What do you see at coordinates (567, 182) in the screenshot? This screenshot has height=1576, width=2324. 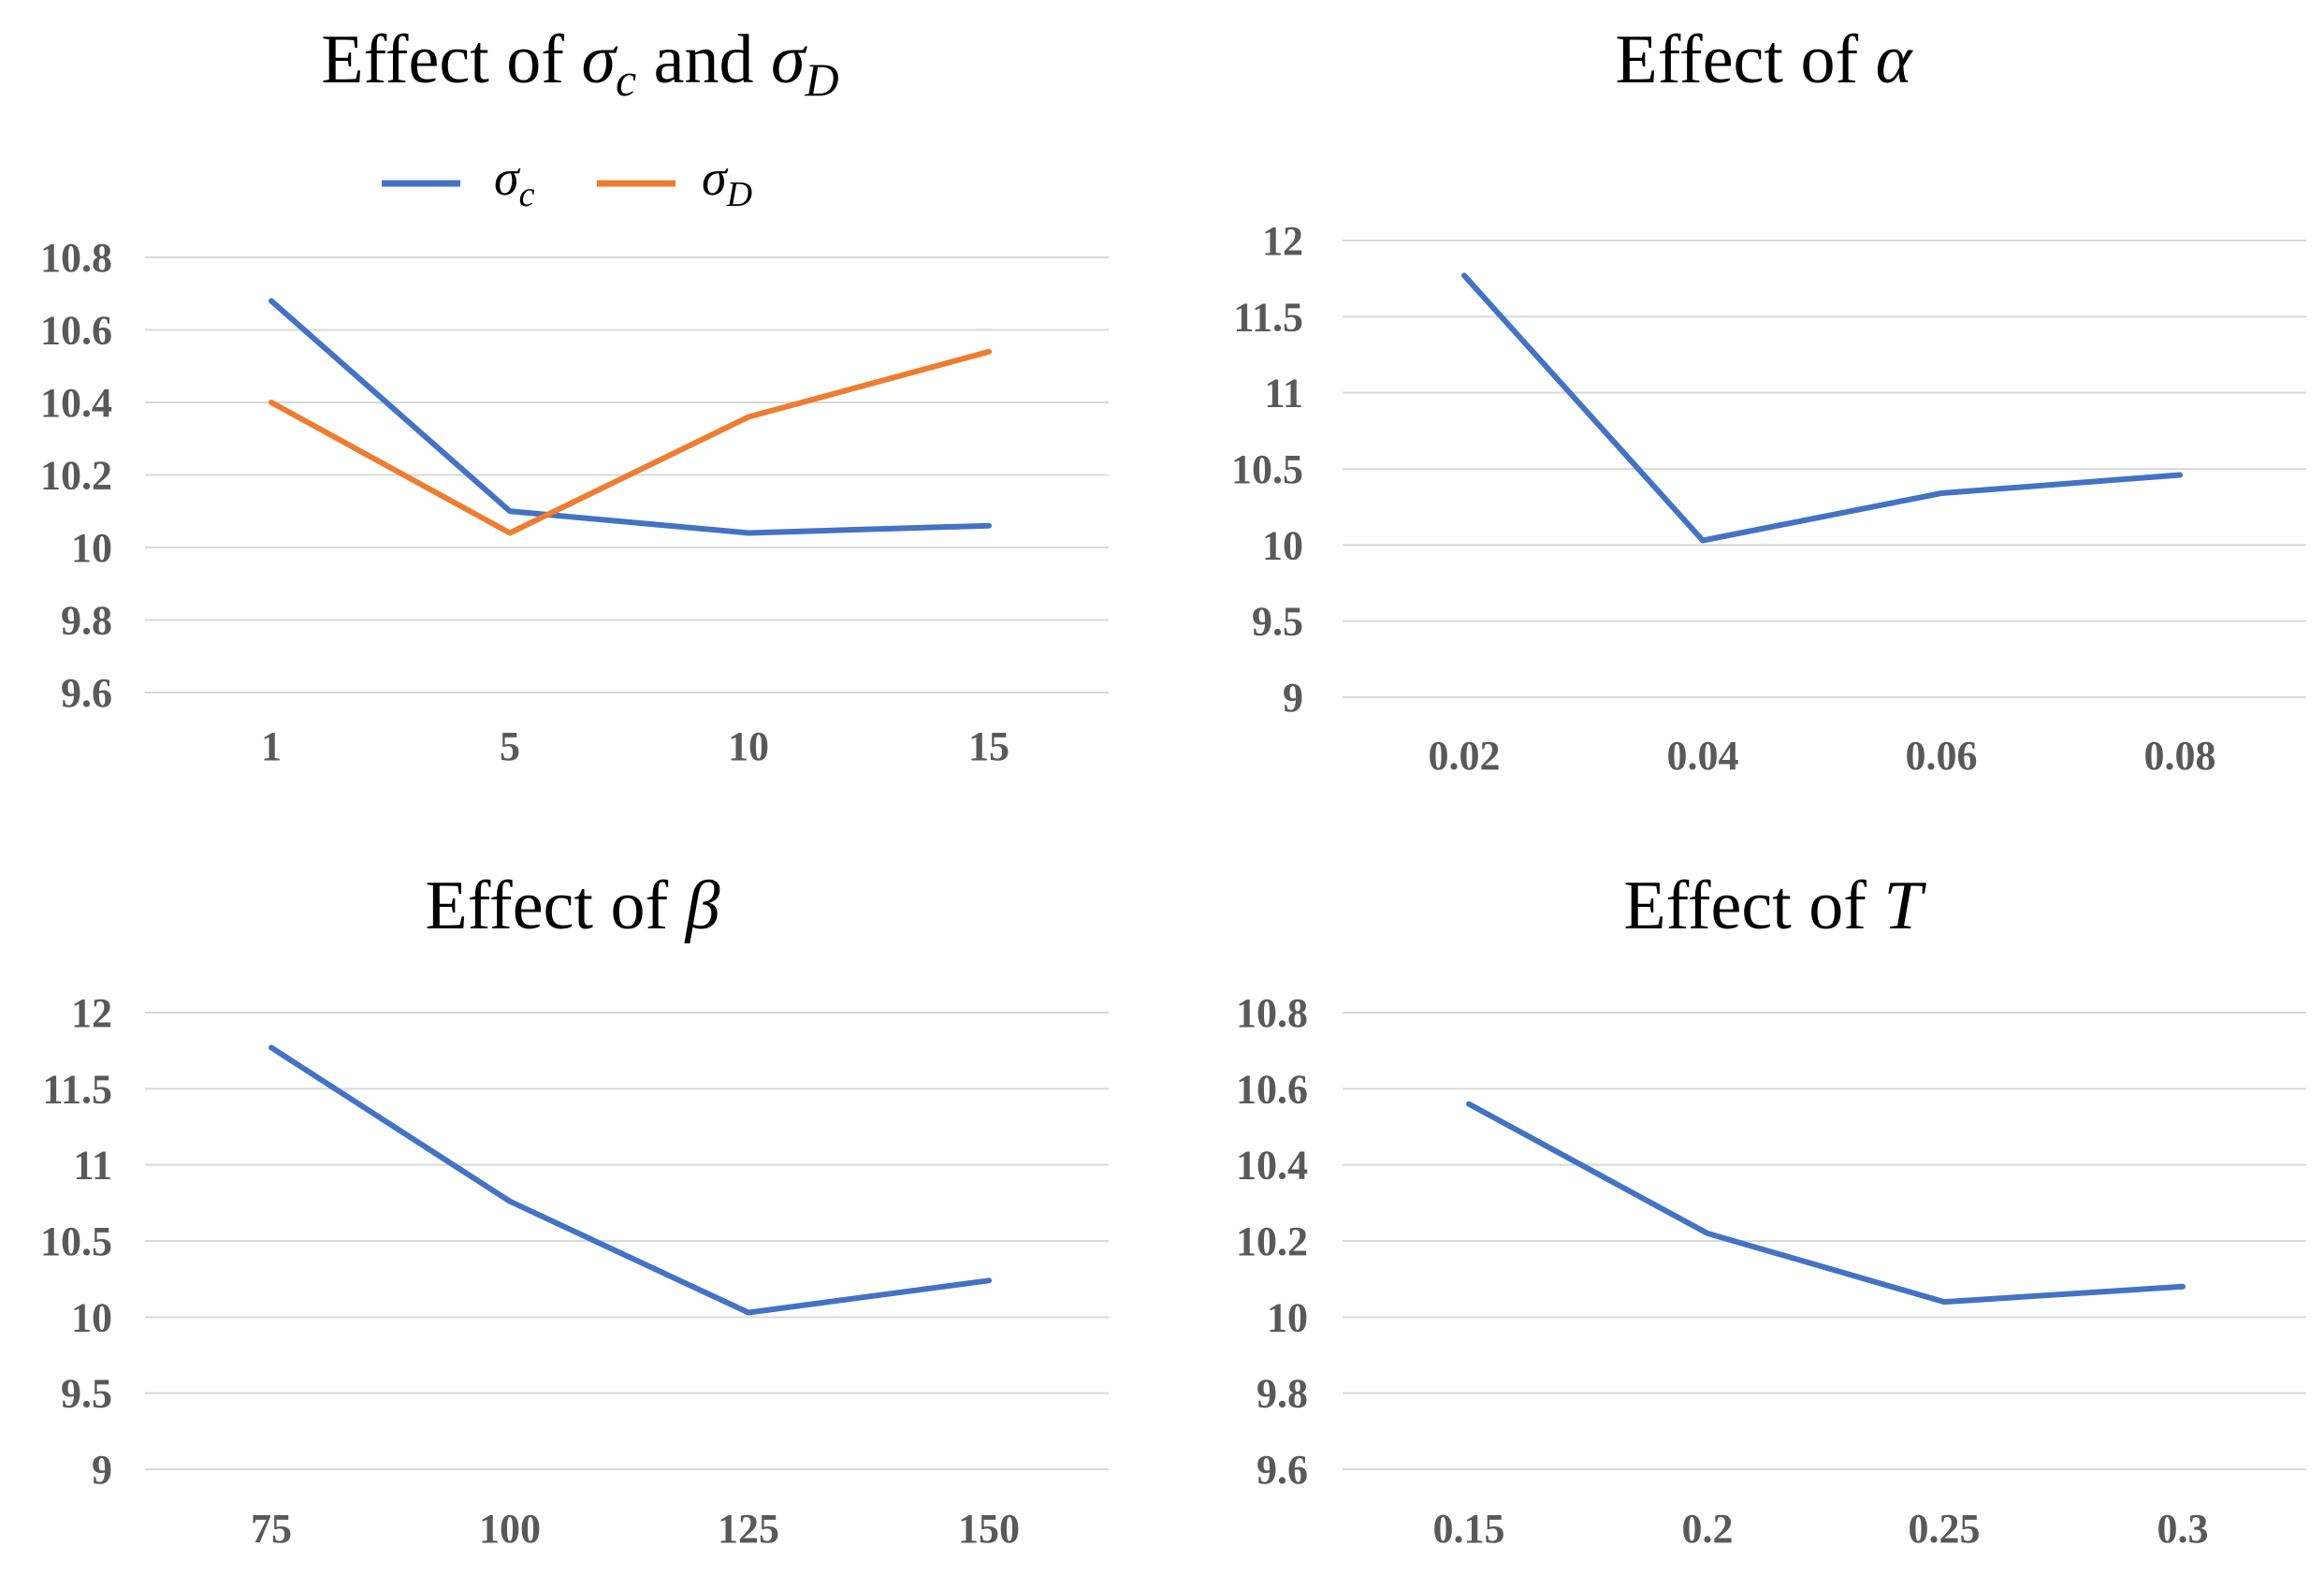 I see `legend: σc σD` at bounding box center [567, 182].